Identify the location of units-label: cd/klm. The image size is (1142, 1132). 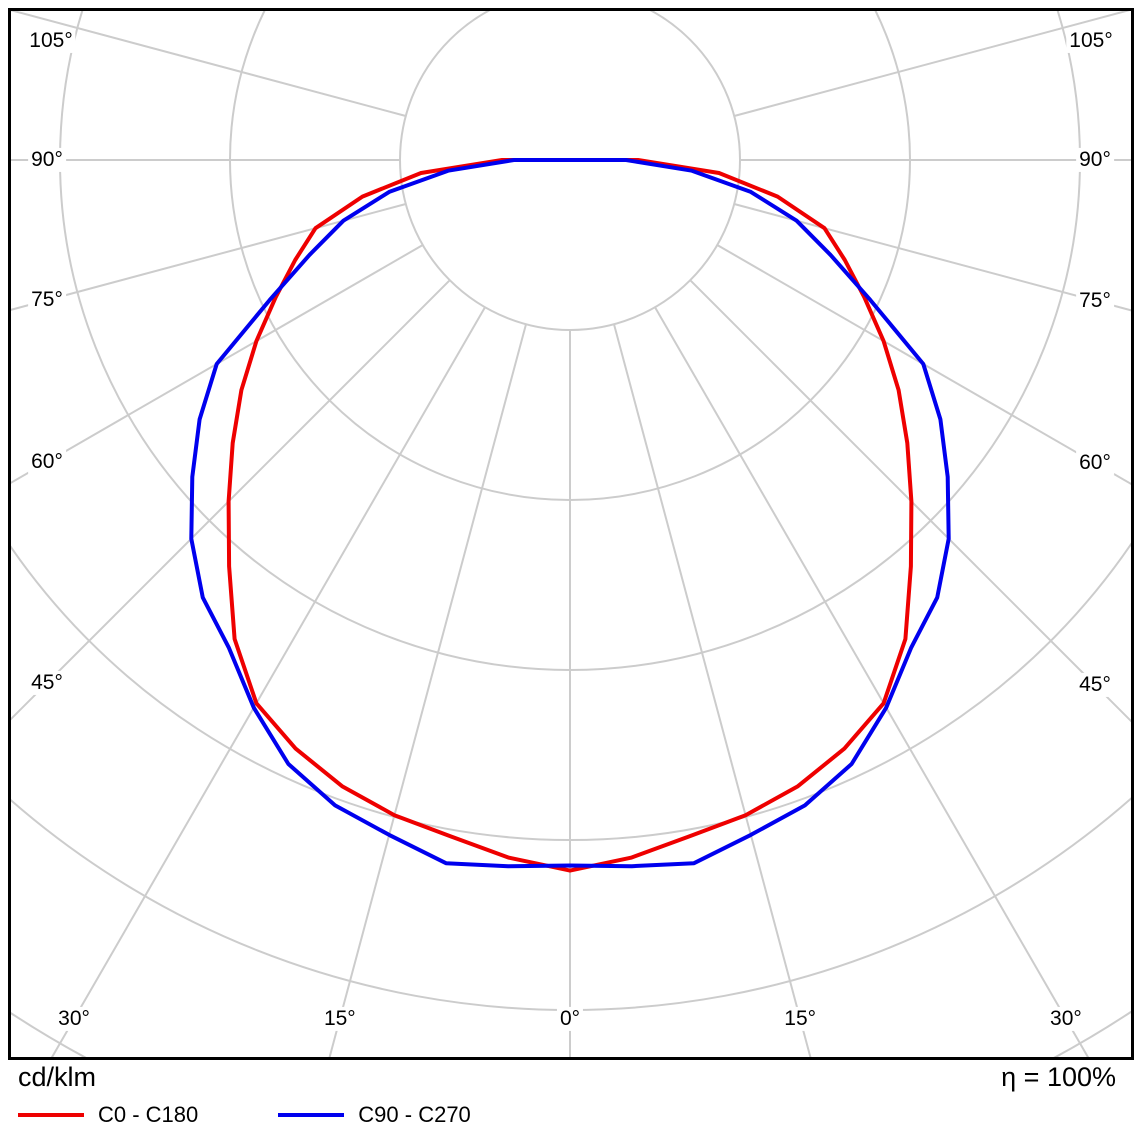
(57, 1077).